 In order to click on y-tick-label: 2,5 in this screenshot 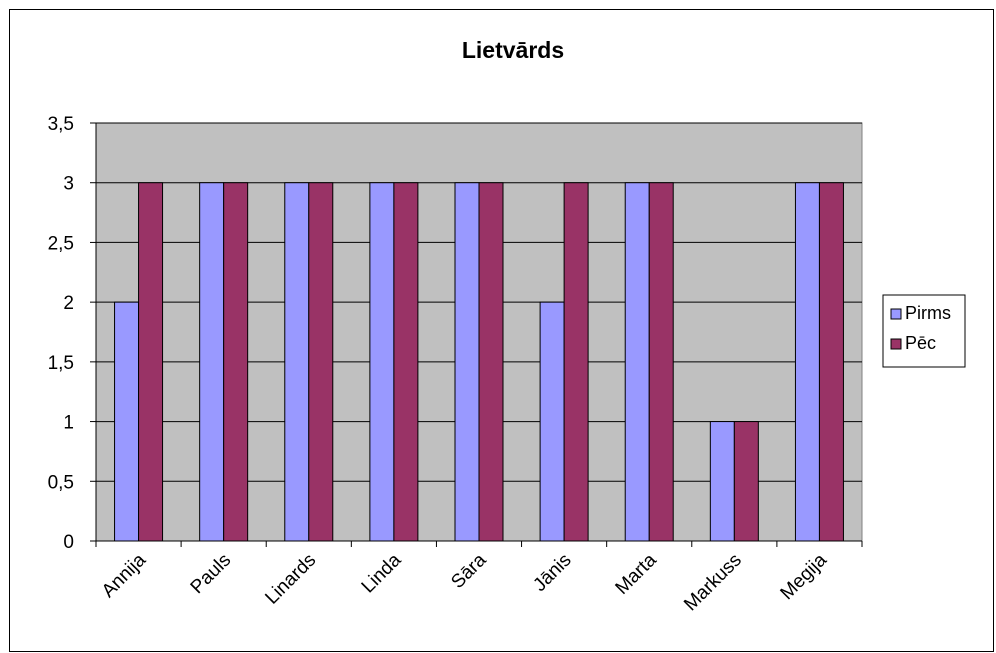, I will do `click(61, 243)`.